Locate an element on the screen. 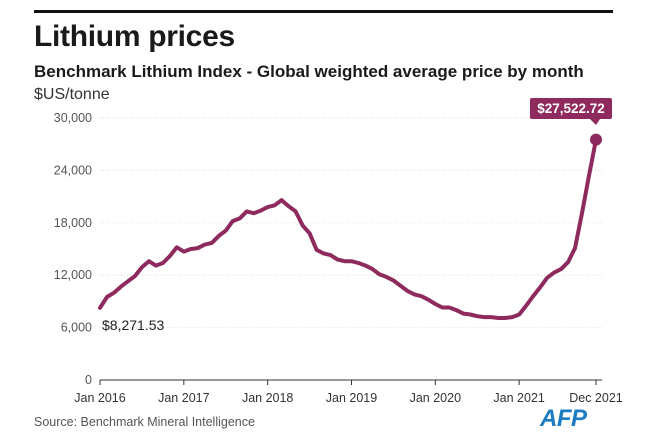  y-tick-label: 18,000 is located at coordinates (73, 223).